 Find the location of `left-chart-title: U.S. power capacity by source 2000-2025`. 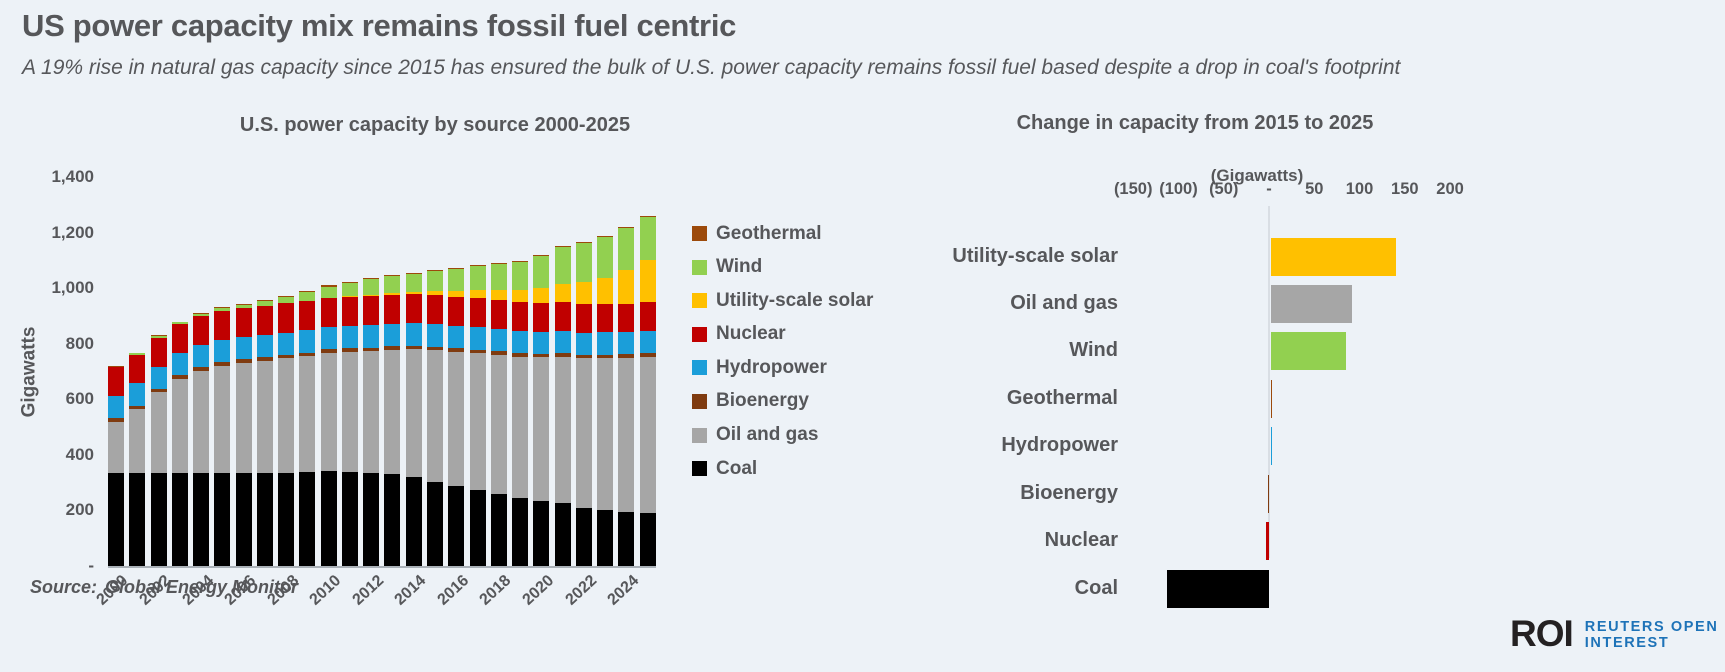

left-chart-title: U.S. power capacity by source 2000-2025 is located at coordinates (435, 125).